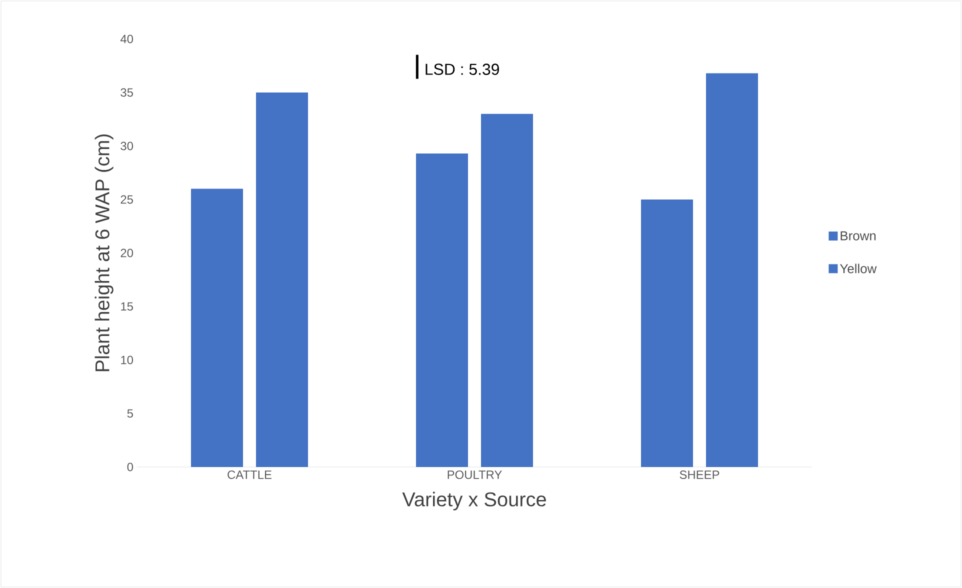 The image size is (962, 588). I want to click on y-tick-label: 25, so click(126, 199).